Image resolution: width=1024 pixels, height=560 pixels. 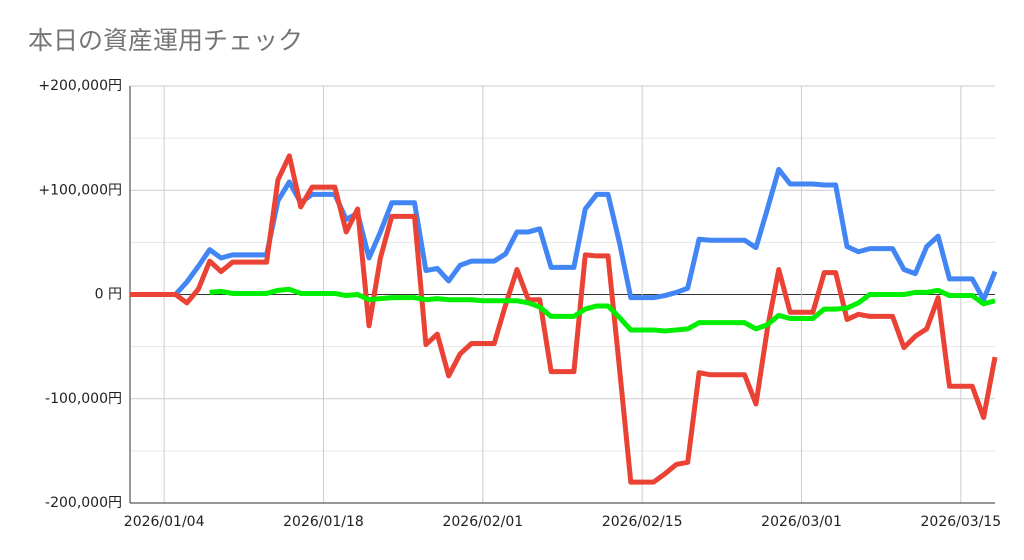 What do you see at coordinates (108, 295) in the screenshot?
I see `y-tick-label: 0 円` at bounding box center [108, 295].